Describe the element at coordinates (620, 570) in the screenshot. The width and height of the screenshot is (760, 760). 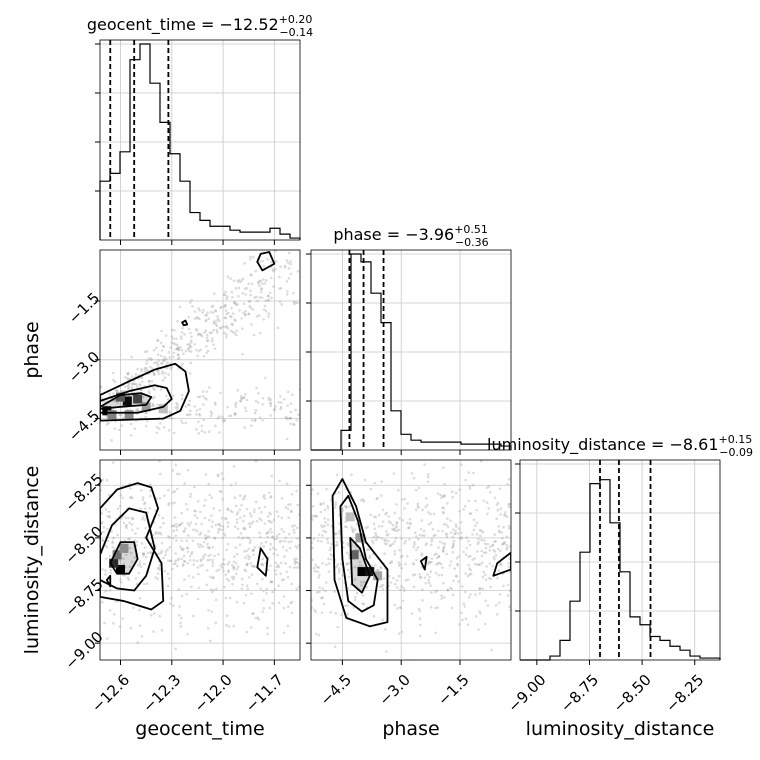
I see `hist-panel-luminosity-distance-step` at that location.